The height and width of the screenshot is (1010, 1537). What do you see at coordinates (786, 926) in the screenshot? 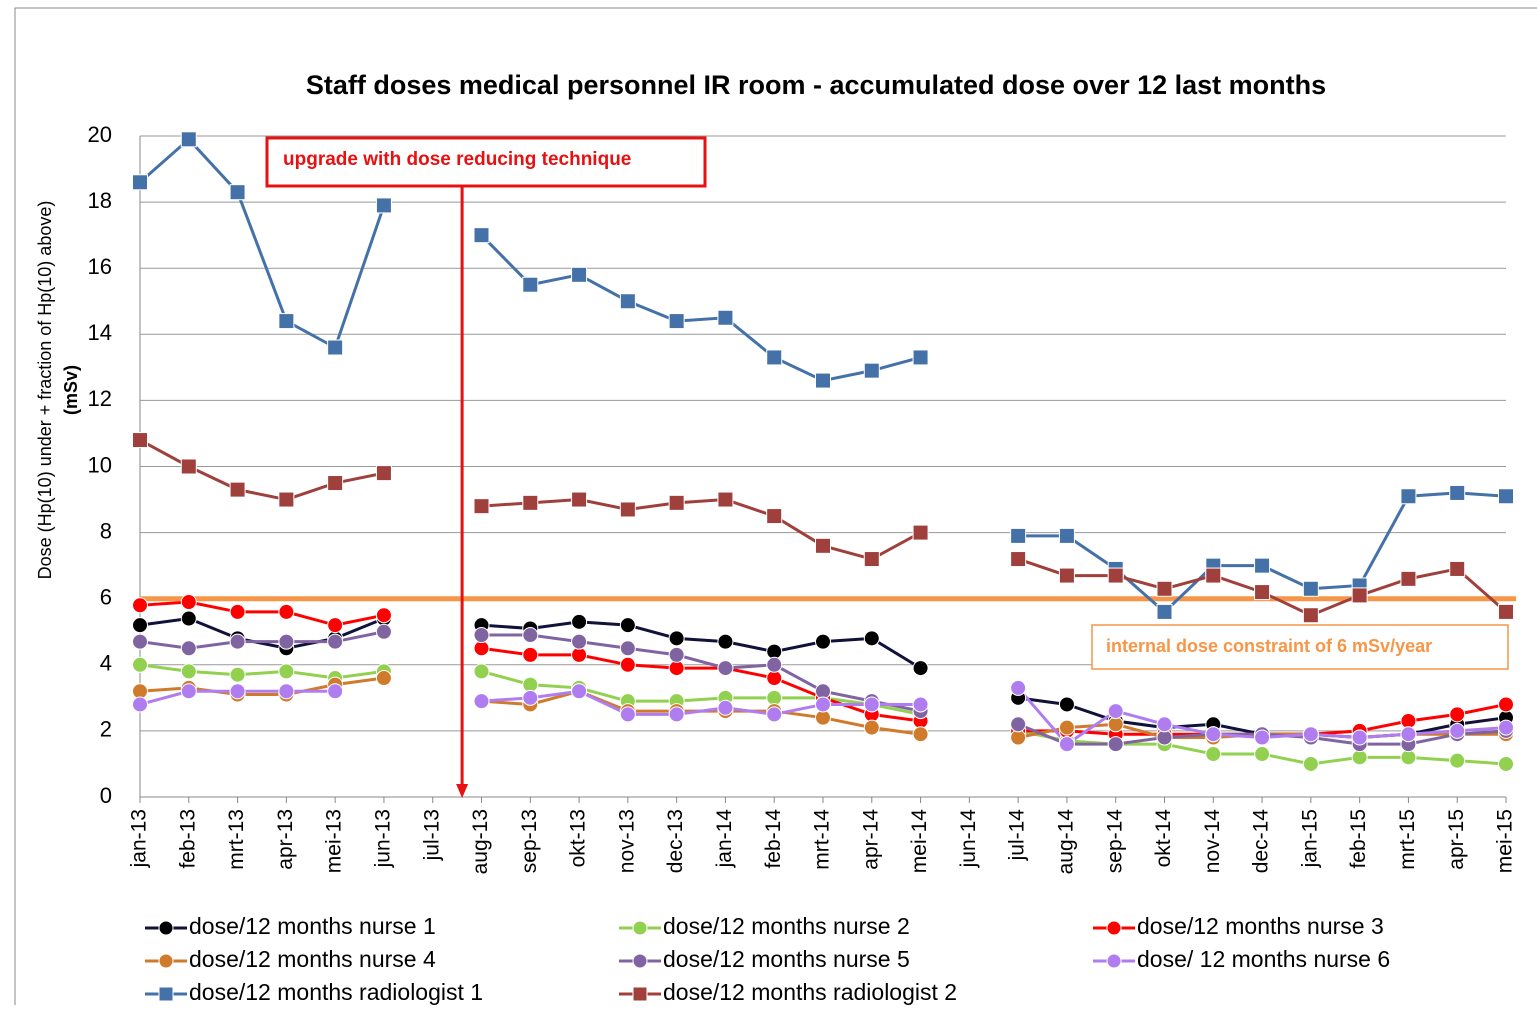
I see `legend-label: dose/12 months nurse 2` at bounding box center [786, 926].